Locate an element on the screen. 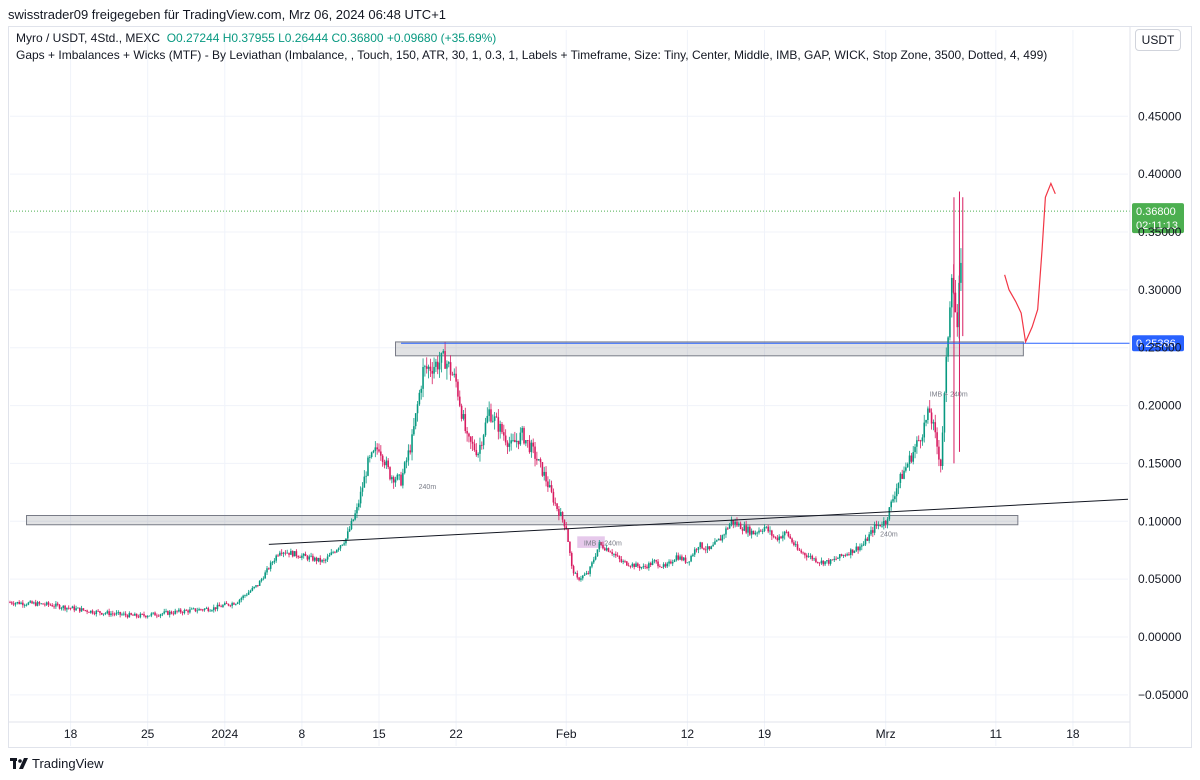 This screenshot has height=780, width=1200. symbol-label: Myro / USDT, 4Std., MEXC is located at coordinates (88, 38).